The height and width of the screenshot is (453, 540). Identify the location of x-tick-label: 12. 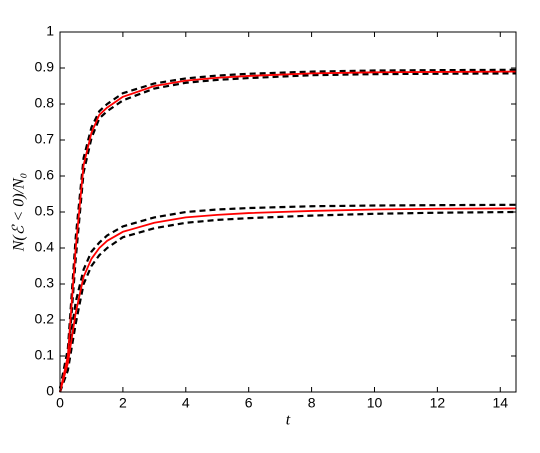
(438, 403).